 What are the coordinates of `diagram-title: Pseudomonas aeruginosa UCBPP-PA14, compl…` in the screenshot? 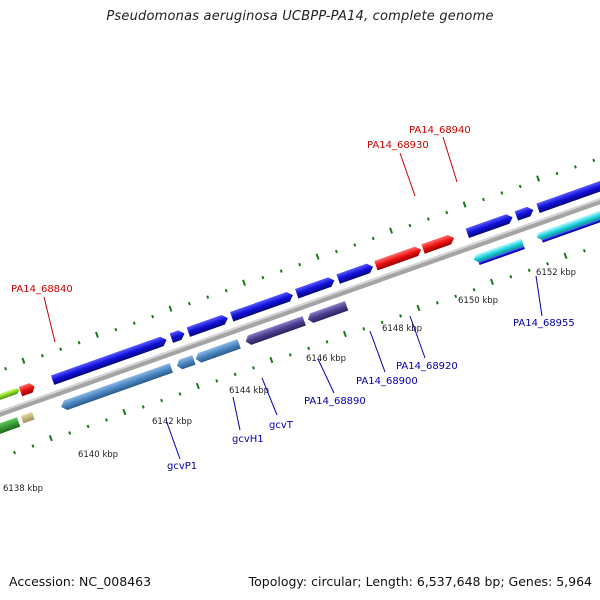 It's located at (300, 16).